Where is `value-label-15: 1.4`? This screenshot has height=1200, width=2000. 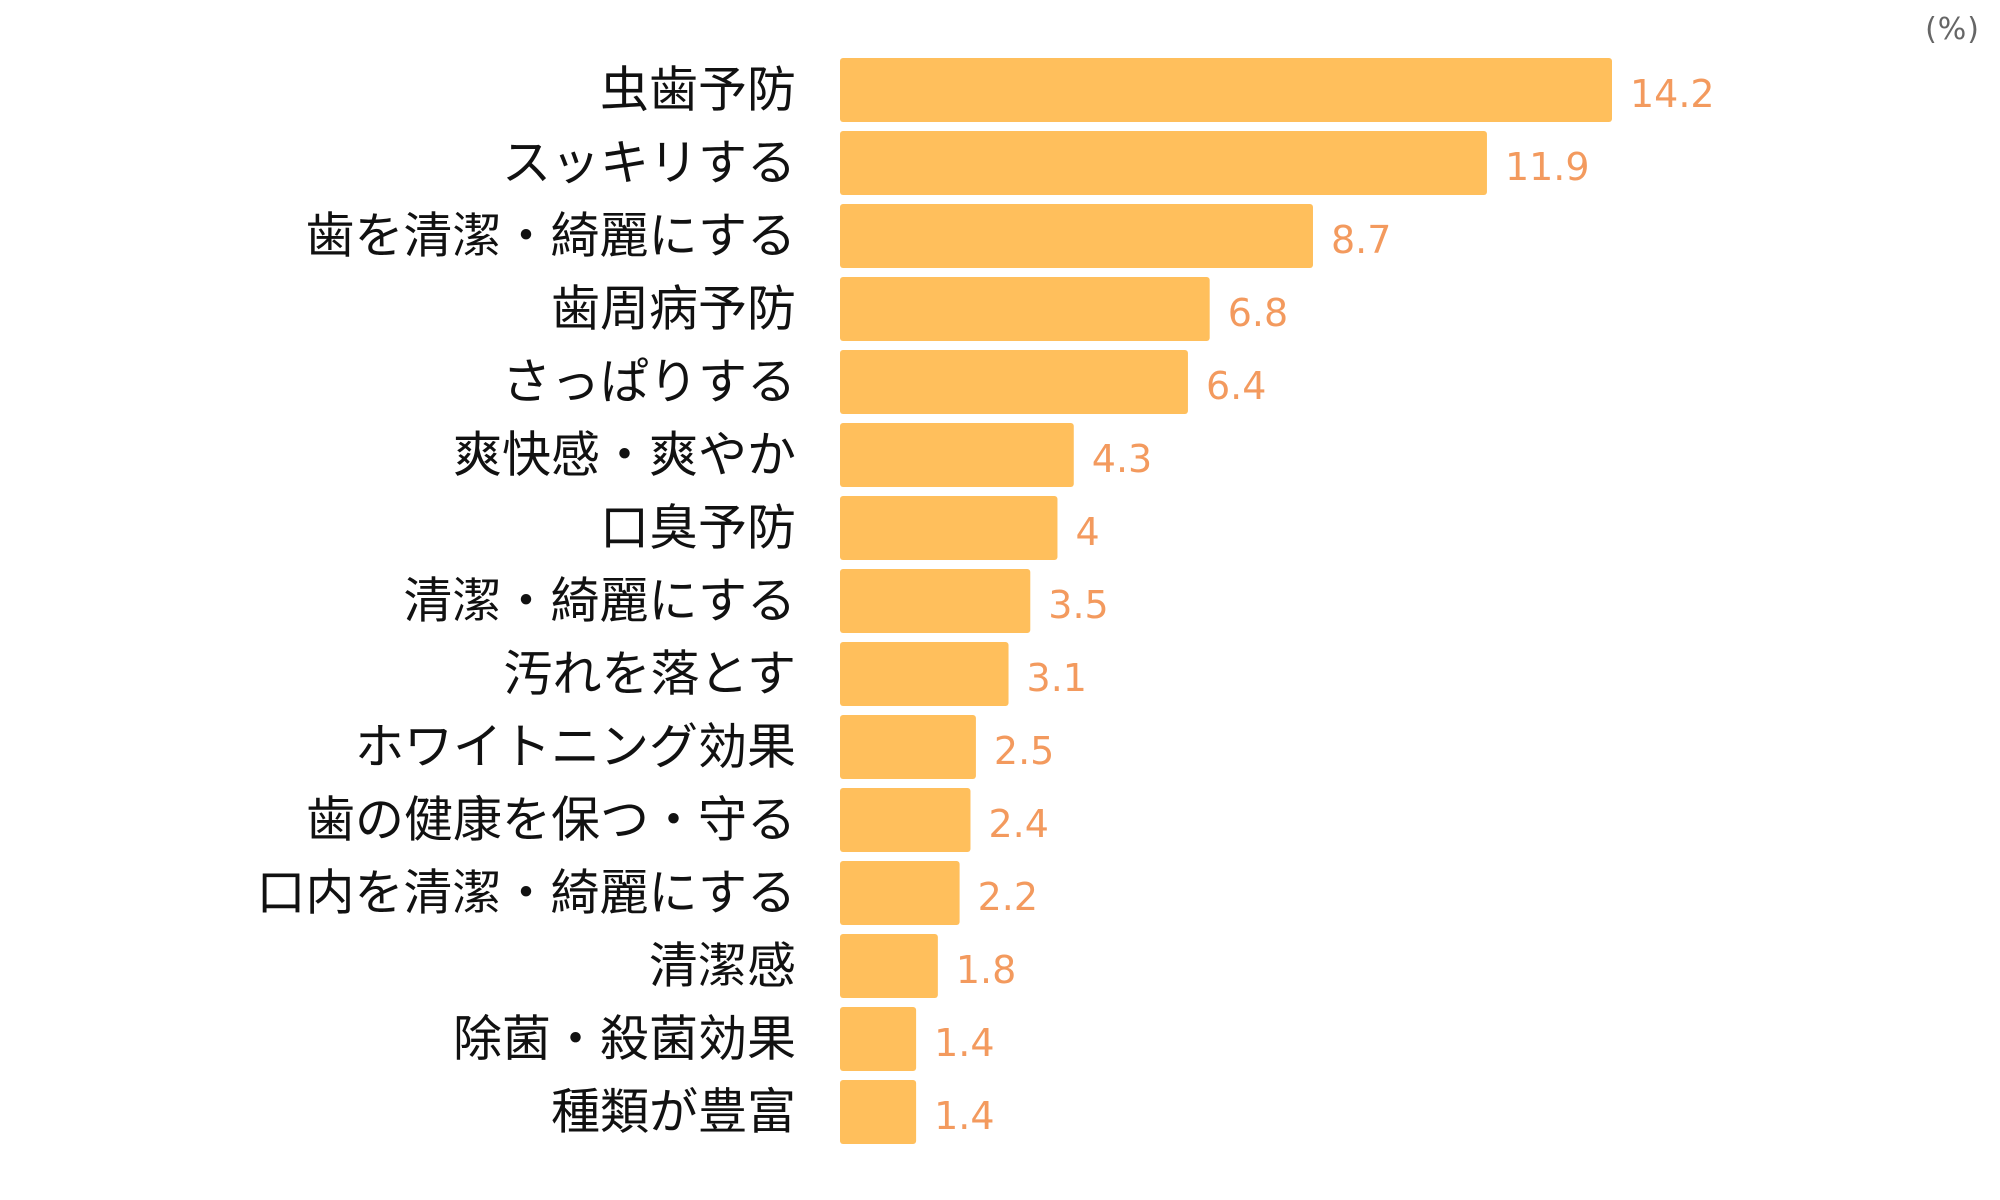
value-label-15: 1.4 is located at coordinates (964, 1116).